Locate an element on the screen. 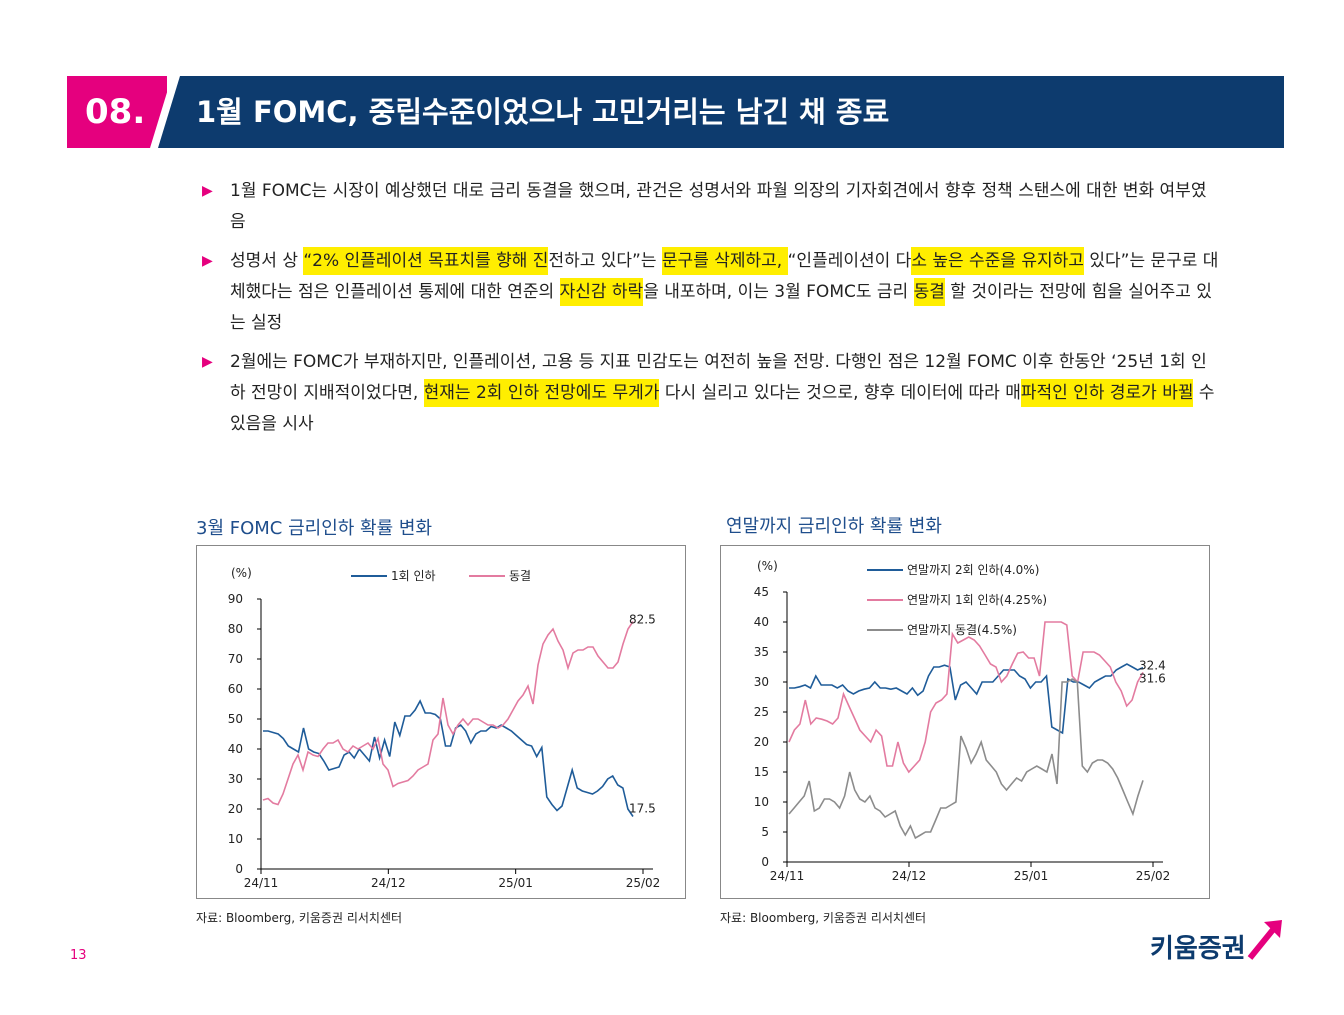 The height and width of the screenshot is (1015, 1344). legend-label: 동결 is located at coordinates (520, 576).